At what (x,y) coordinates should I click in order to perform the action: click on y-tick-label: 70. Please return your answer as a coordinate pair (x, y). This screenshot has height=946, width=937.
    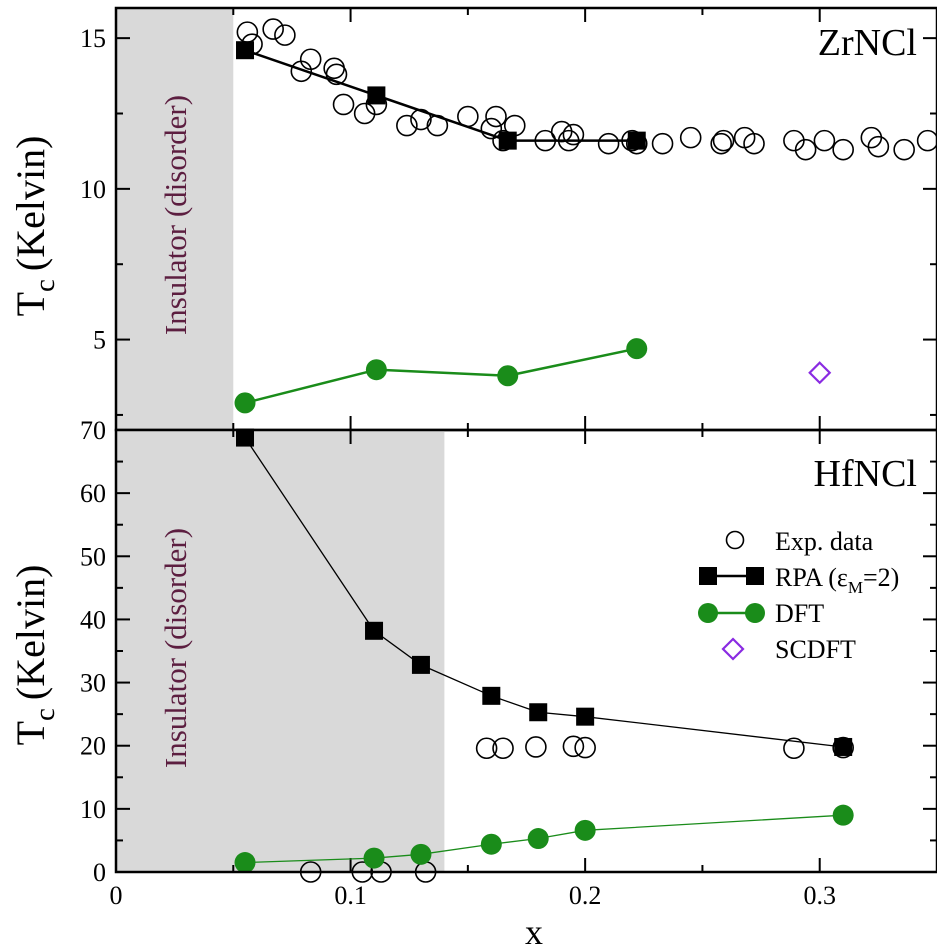
    Looking at the image, I should click on (93, 430).